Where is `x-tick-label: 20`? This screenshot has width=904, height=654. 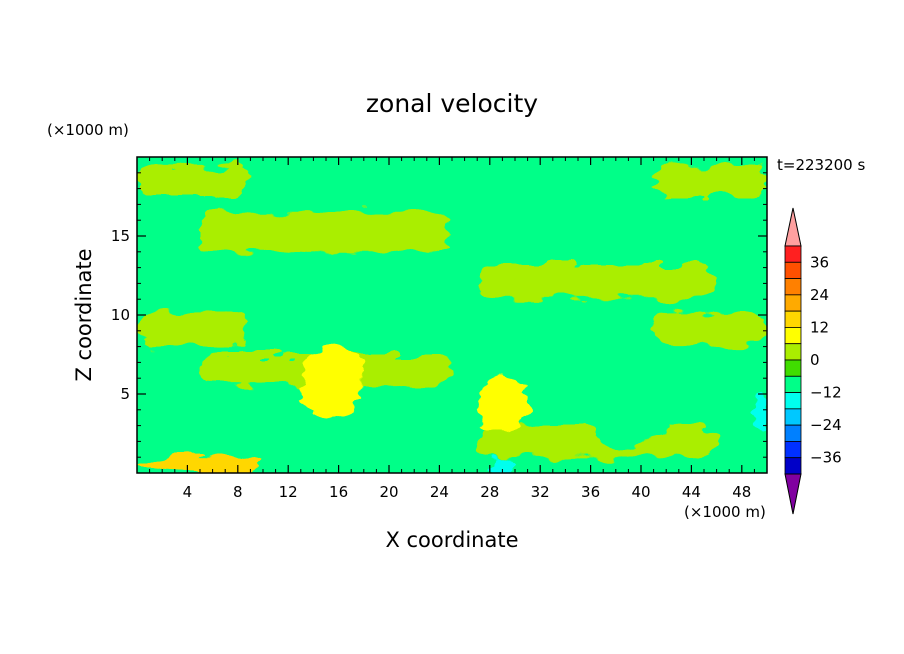 x-tick-label: 20 is located at coordinates (388, 492).